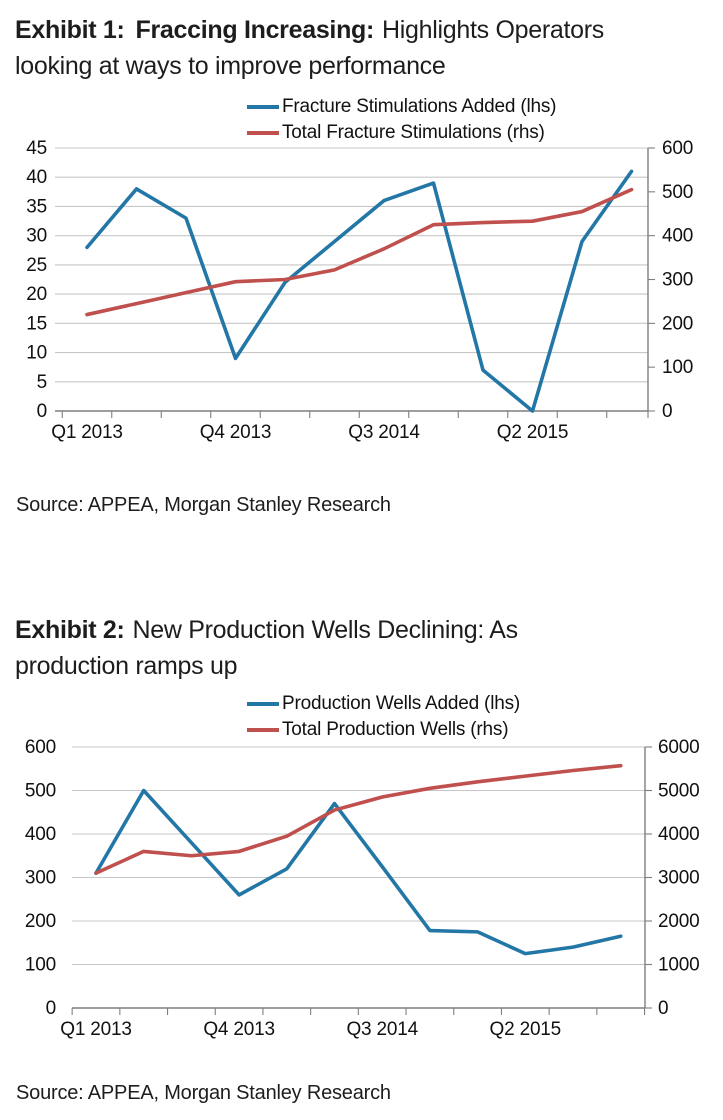  I want to click on legend-row: Fracture Stimulations Added (lhs), so click(402, 107).